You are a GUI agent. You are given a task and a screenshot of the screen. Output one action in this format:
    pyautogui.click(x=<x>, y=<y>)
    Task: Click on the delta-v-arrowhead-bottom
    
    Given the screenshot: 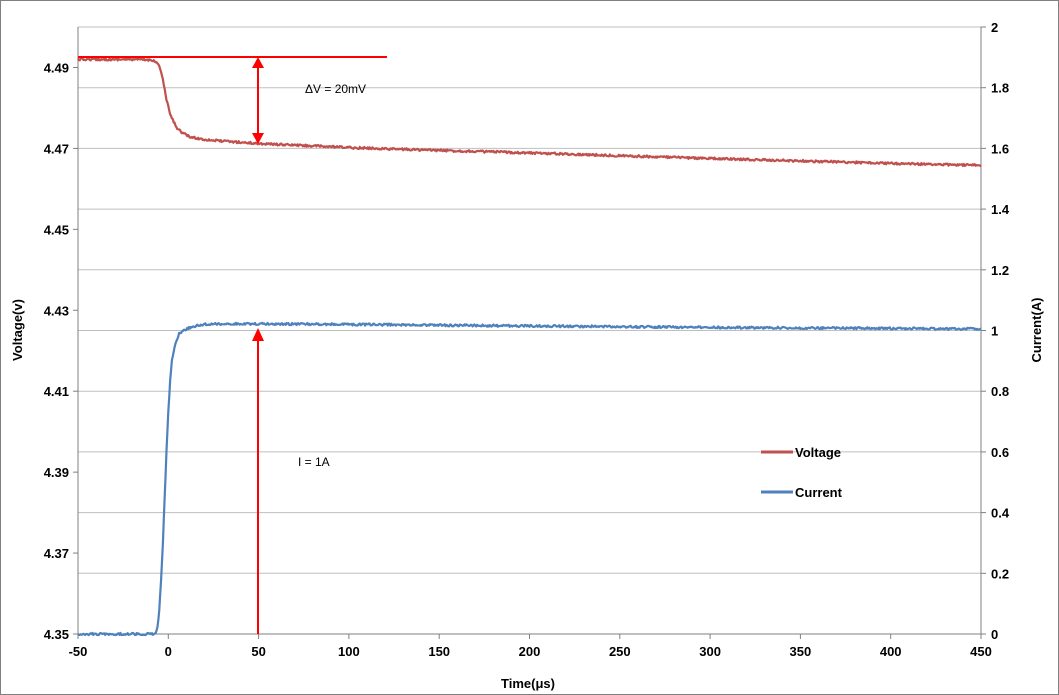 What is the action you would take?
    pyautogui.click(x=258, y=138)
    